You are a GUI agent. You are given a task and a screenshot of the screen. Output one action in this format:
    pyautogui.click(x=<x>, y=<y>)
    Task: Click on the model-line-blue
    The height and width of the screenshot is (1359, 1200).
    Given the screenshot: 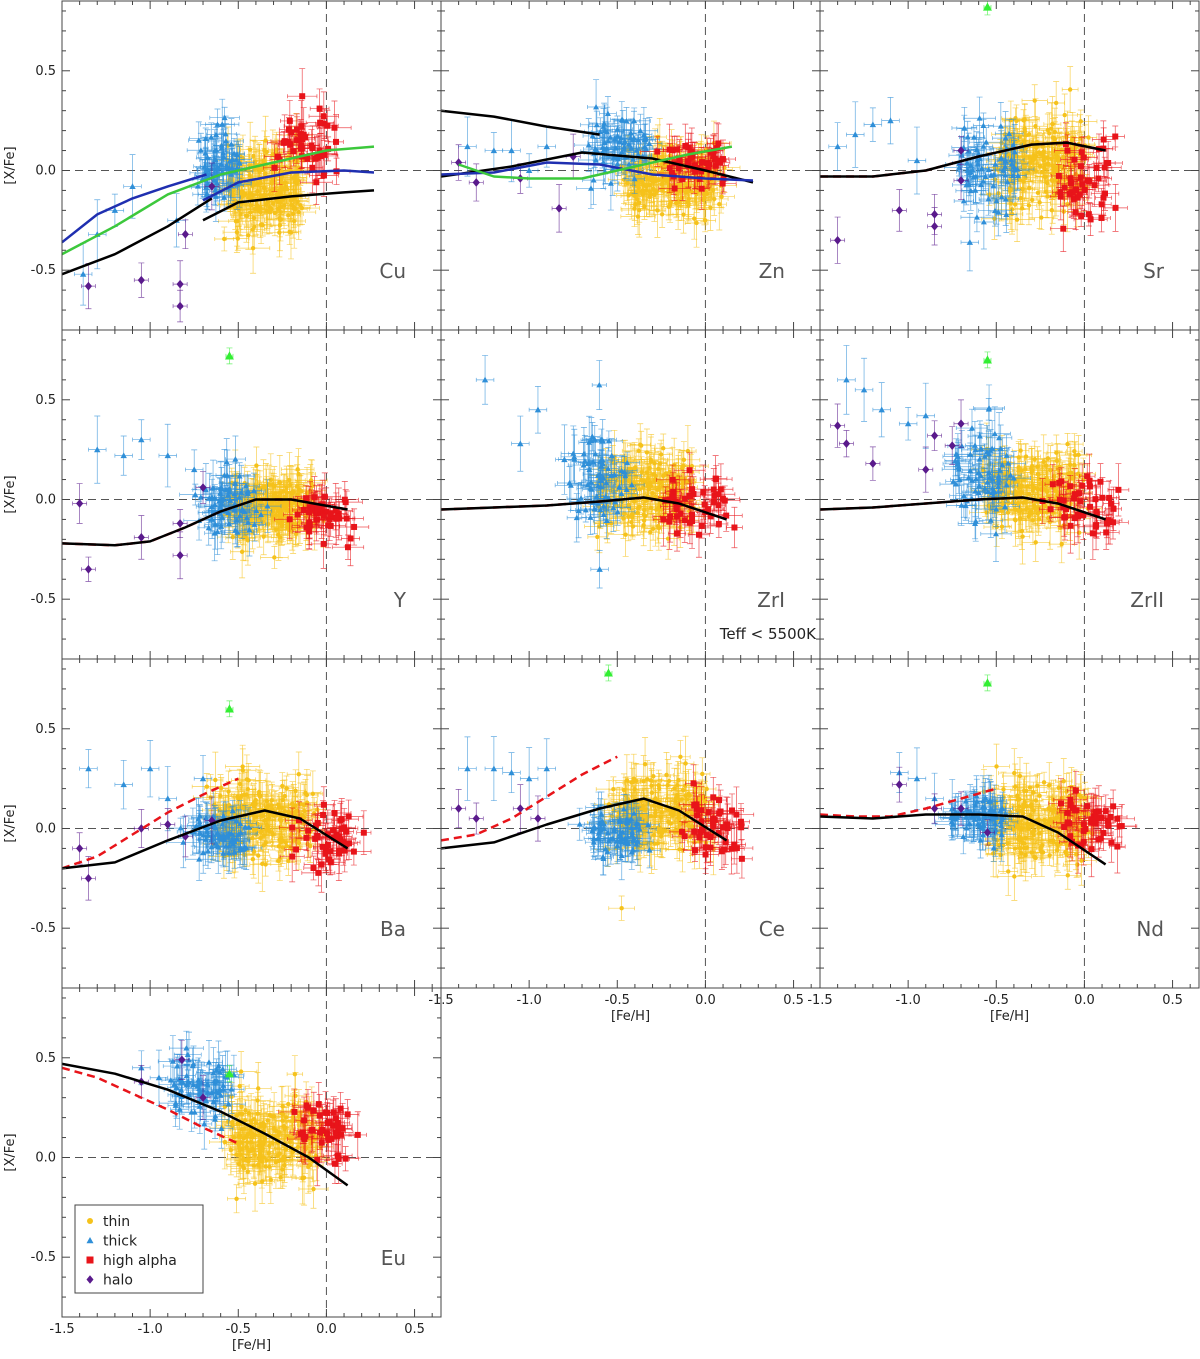 What is the action you would take?
    pyautogui.click(x=597, y=171)
    